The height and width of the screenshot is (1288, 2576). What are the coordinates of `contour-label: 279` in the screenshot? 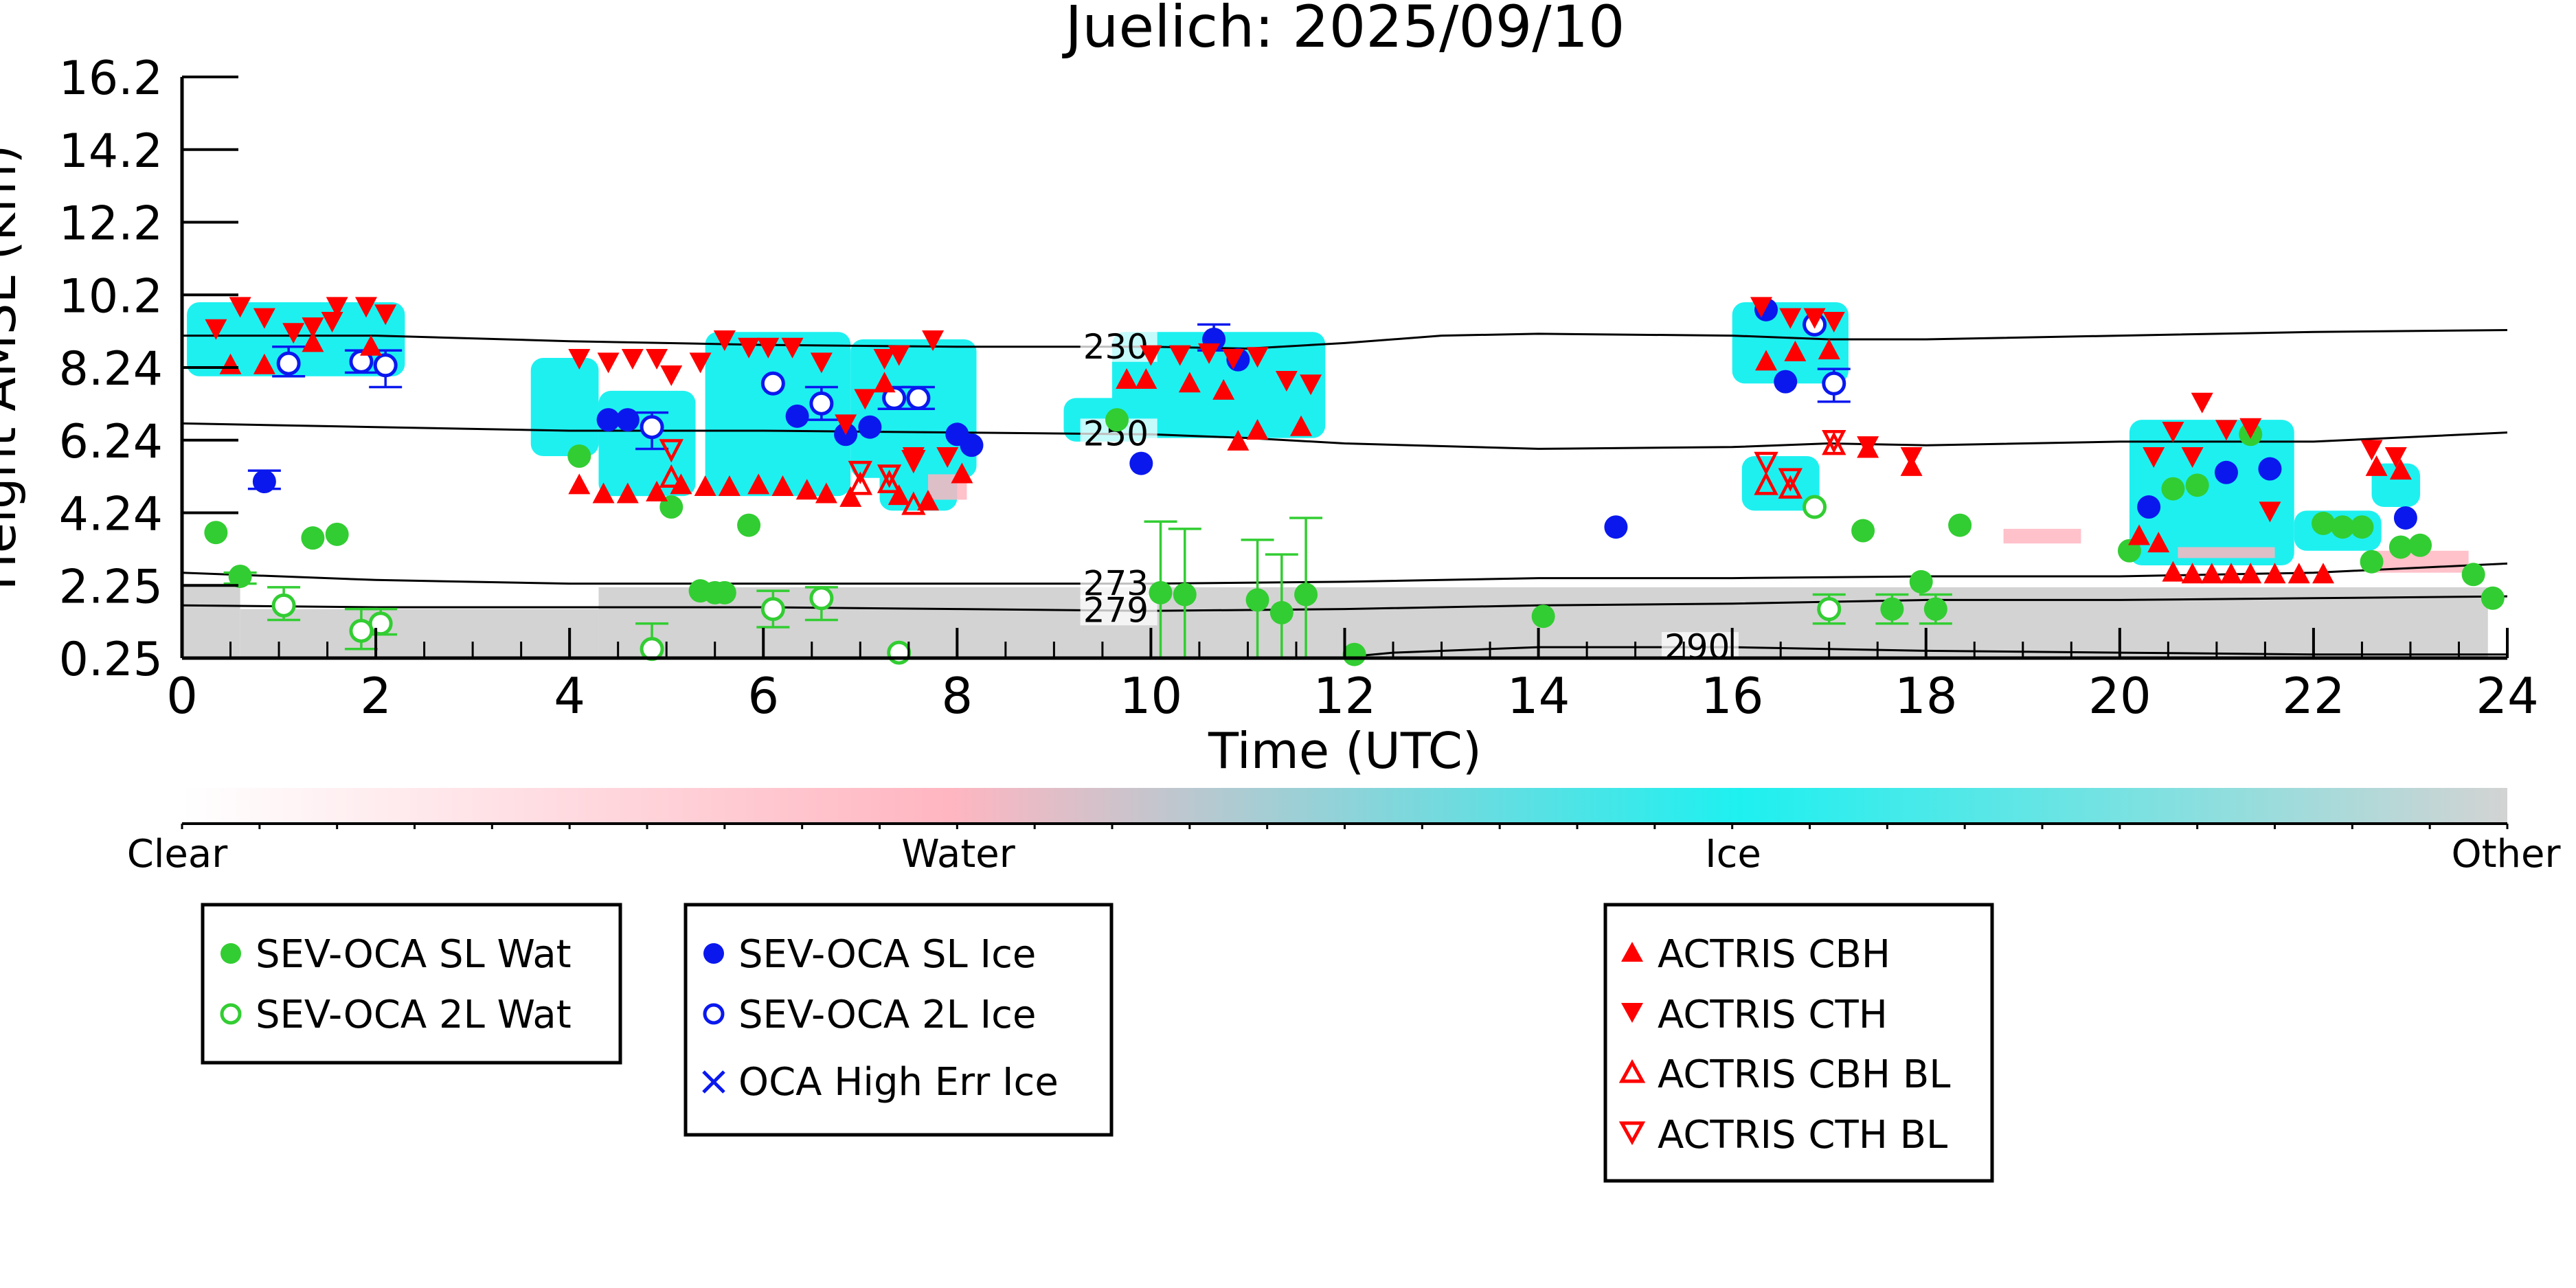 It's located at (1116, 610).